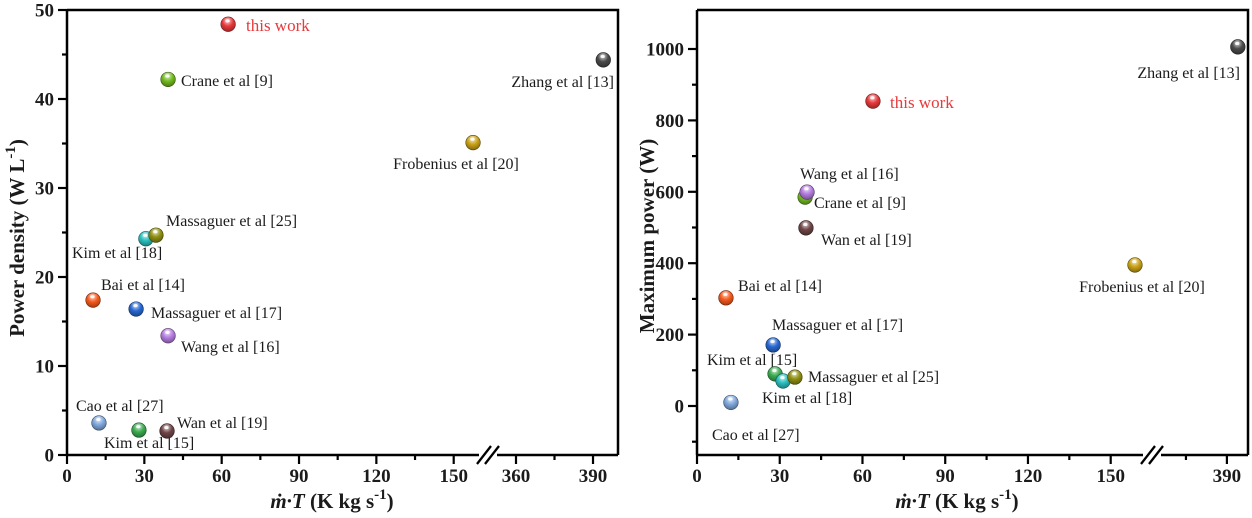 The width and height of the screenshot is (1252, 518). Describe the element at coordinates (16, 238) in the screenshot. I see `y-axis-title: Power density (W L-1)` at that location.